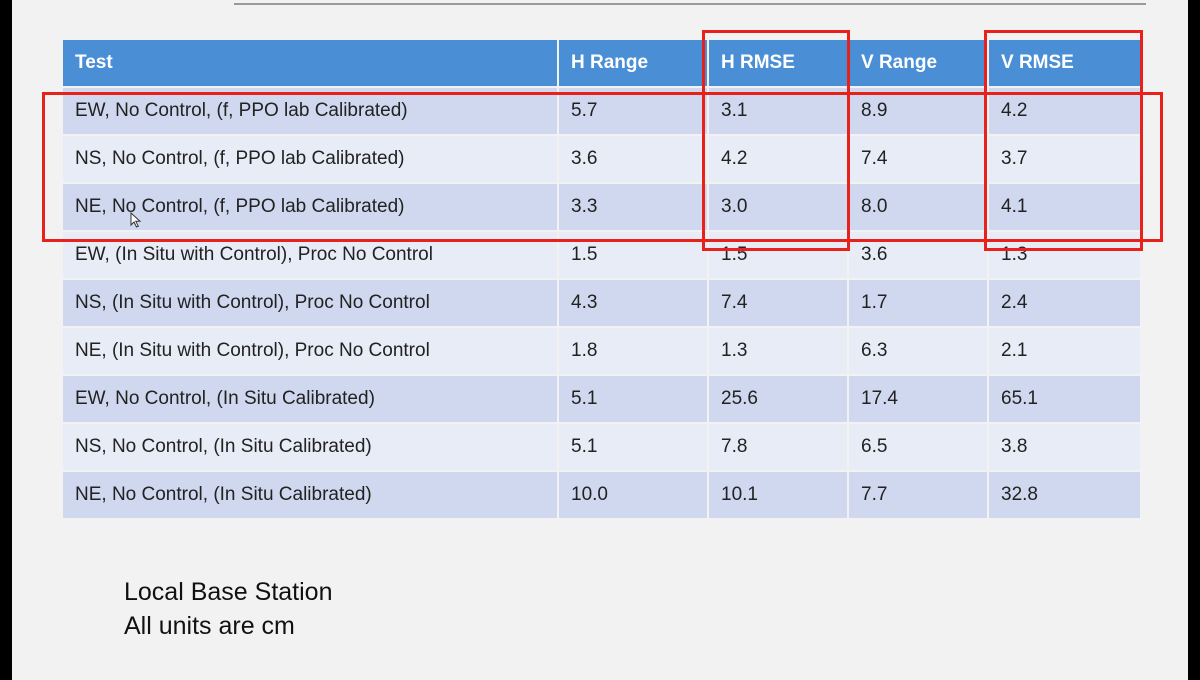 This screenshot has height=680, width=1200. What do you see at coordinates (311, 446) in the screenshot?
I see `cell-test: NS, No Control, (In Situ Calibrated)` at bounding box center [311, 446].